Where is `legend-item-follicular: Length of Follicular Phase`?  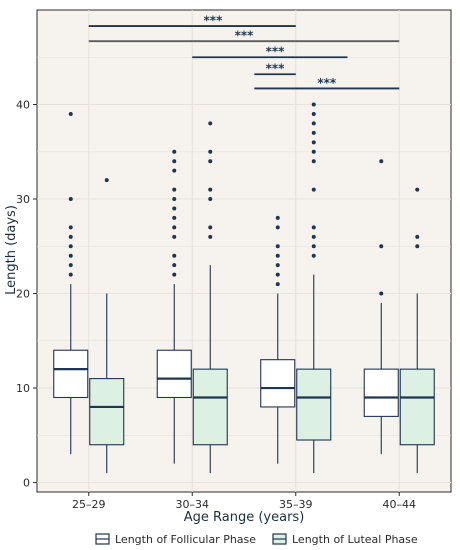
legend-item-follicular: Length of Follicular Phase is located at coordinates (175, 539).